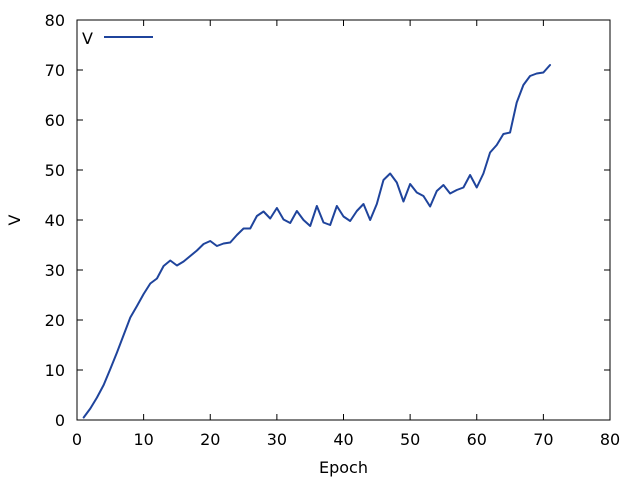 The image size is (640, 480). What do you see at coordinates (55, 370) in the screenshot?
I see `y-tick-label: 10` at bounding box center [55, 370].